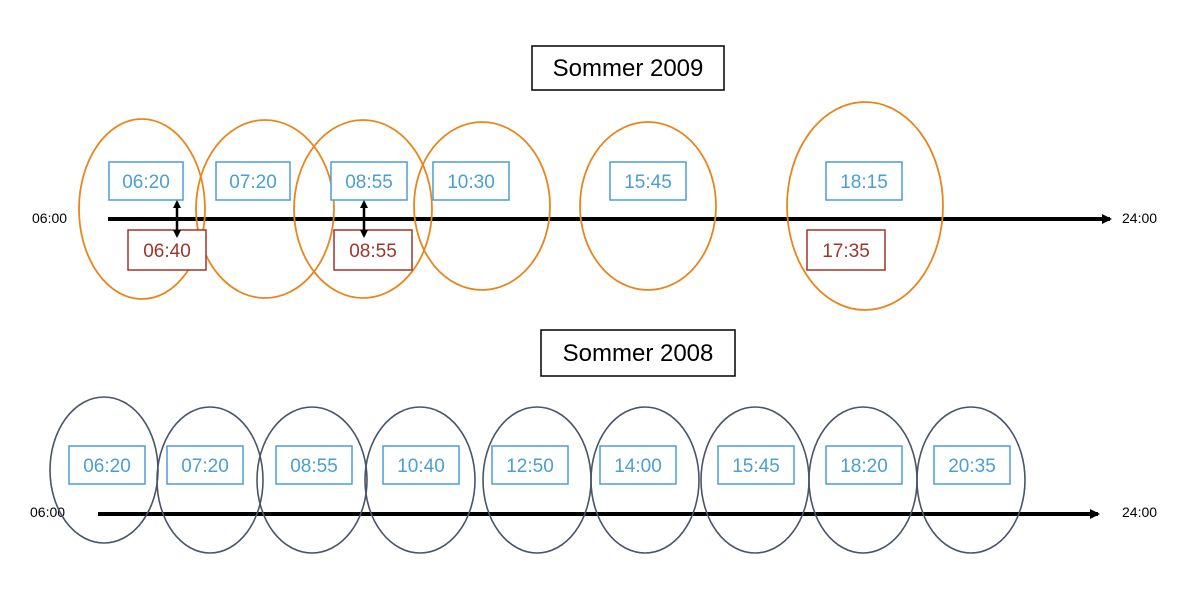  Describe the element at coordinates (1139, 512) in the screenshot. I see `axis-end-2008: 24:00` at that location.